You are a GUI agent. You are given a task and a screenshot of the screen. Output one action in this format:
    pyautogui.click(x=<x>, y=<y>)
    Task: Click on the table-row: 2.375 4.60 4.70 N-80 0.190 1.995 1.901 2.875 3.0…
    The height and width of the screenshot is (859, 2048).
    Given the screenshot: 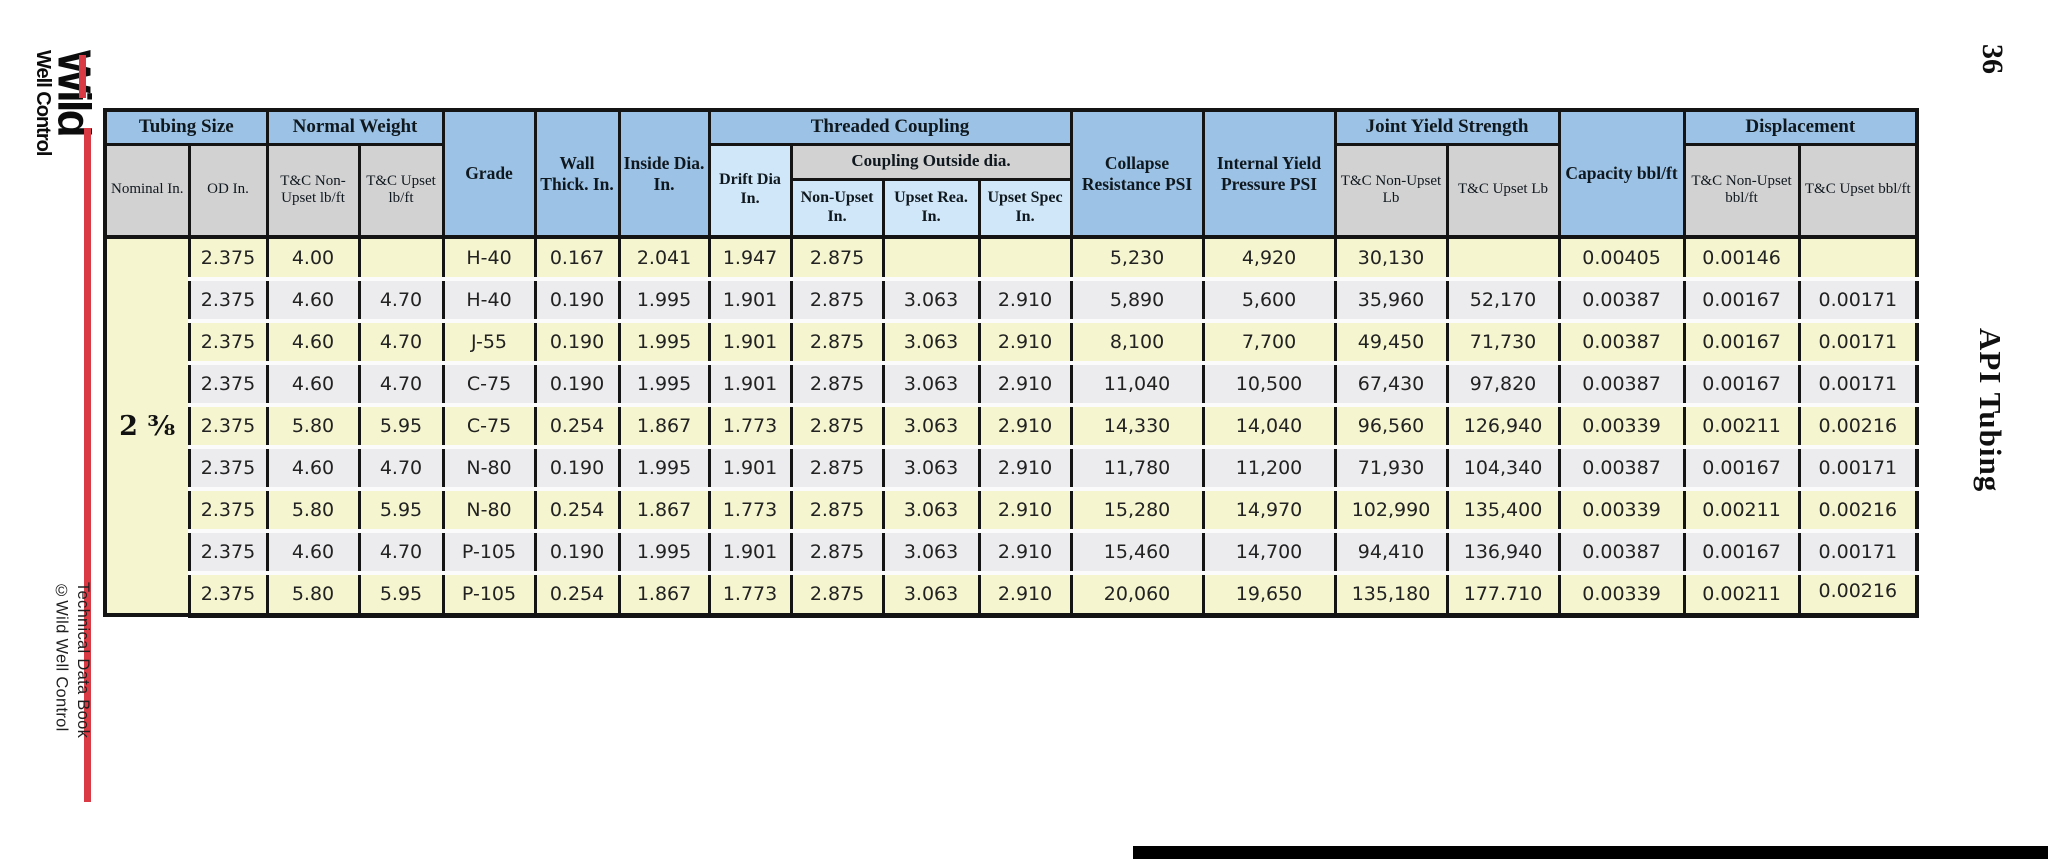 What is the action you would take?
    pyautogui.click(x=1012, y=468)
    